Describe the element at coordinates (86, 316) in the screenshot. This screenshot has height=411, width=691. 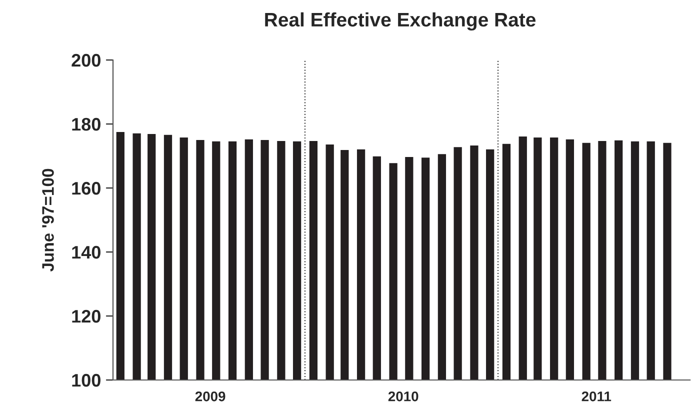
I see `y-tick-label: 120` at that location.